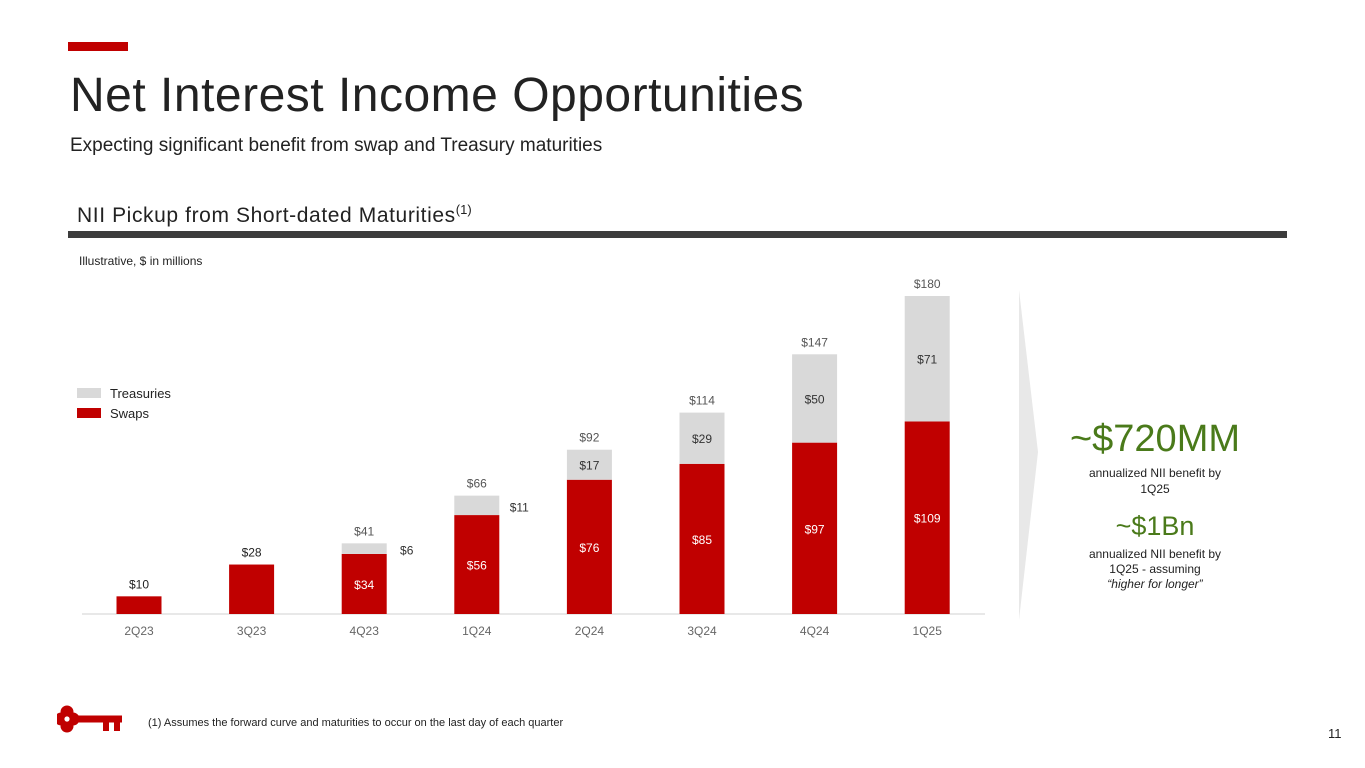 The height and width of the screenshot is (768, 1365). I want to click on data-label-treasuries-2Q24: $17, so click(589, 466).